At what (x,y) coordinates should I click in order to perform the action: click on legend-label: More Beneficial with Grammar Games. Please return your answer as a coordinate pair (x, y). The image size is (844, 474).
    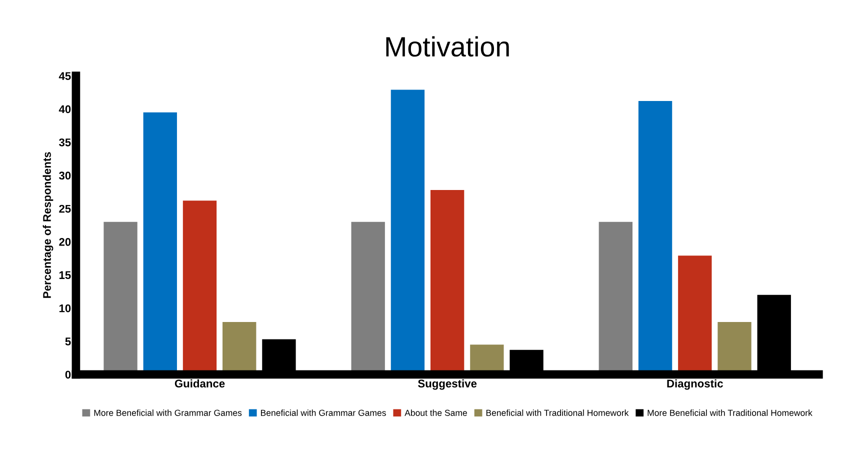
    Looking at the image, I should click on (168, 413).